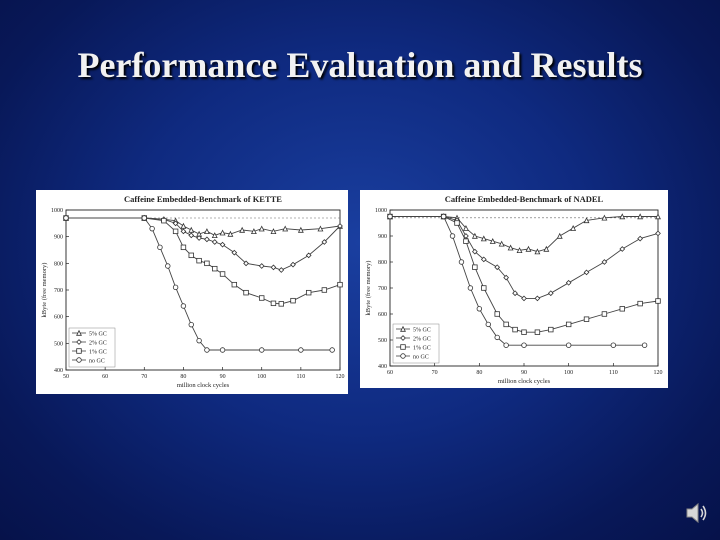 This screenshot has height=540, width=720. Describe the element at coordinates (381, 211) in the screenshot. I see `nadel-ytick-label: 1000` at that location.